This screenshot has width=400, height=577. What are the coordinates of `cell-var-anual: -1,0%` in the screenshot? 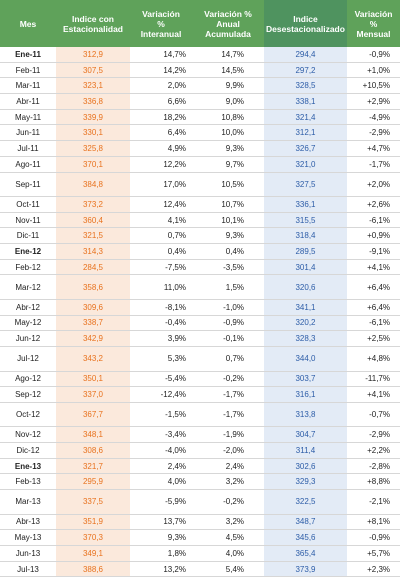 It's located at (233, 307).